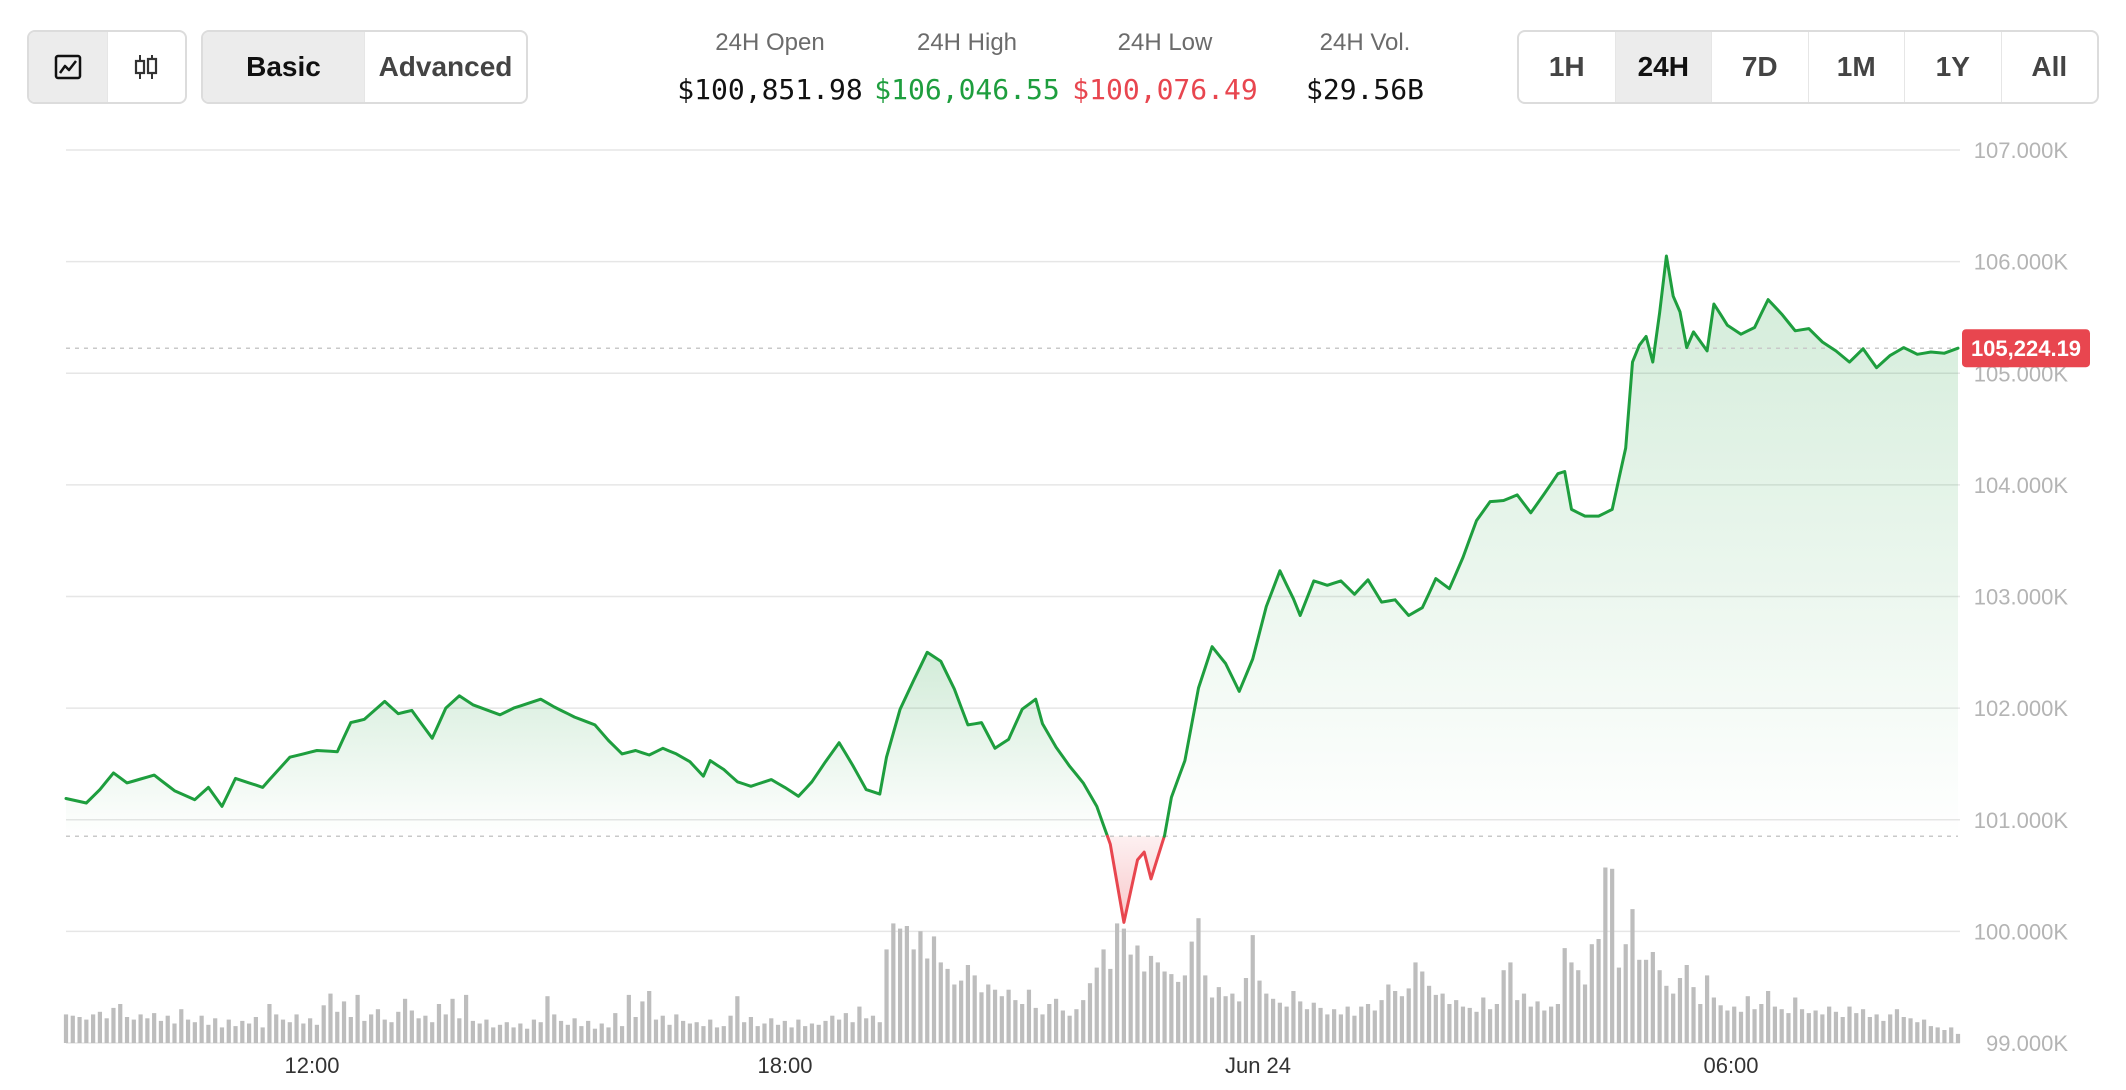  What do you see at coordinates (1759, 67) in the screenshot?
I see `range-7d-button: 7D` at bounding box center [1759, 67].